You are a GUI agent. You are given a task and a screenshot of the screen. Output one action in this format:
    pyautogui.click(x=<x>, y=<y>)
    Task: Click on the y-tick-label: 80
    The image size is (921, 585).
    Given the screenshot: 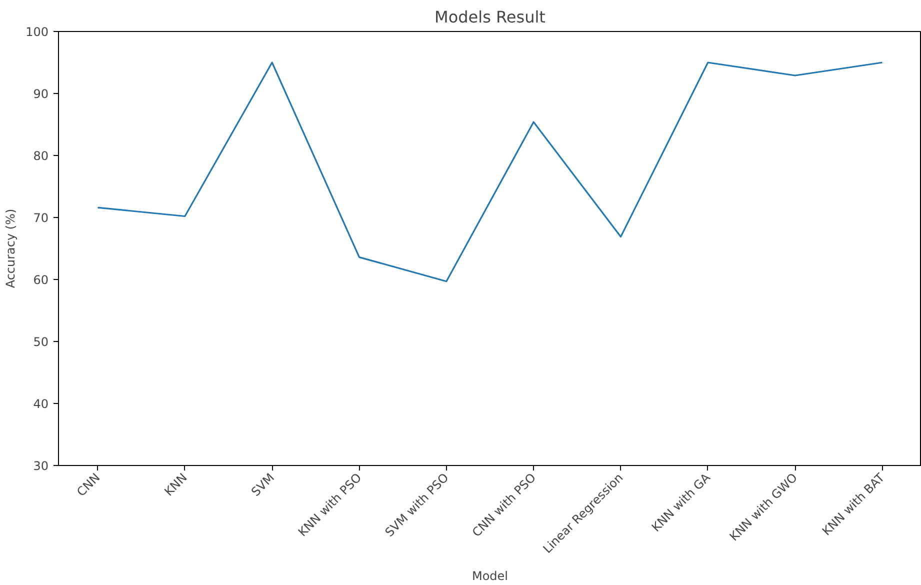 What is the action you would take?
    pyautogui.click(x=41, y=156)
    